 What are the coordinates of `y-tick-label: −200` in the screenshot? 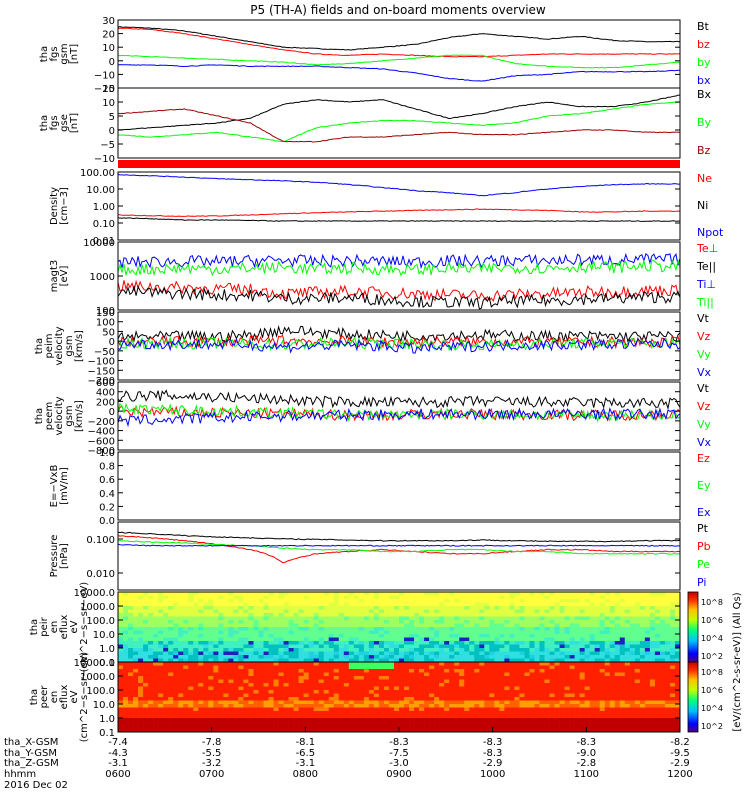 It's located at (101, 381).